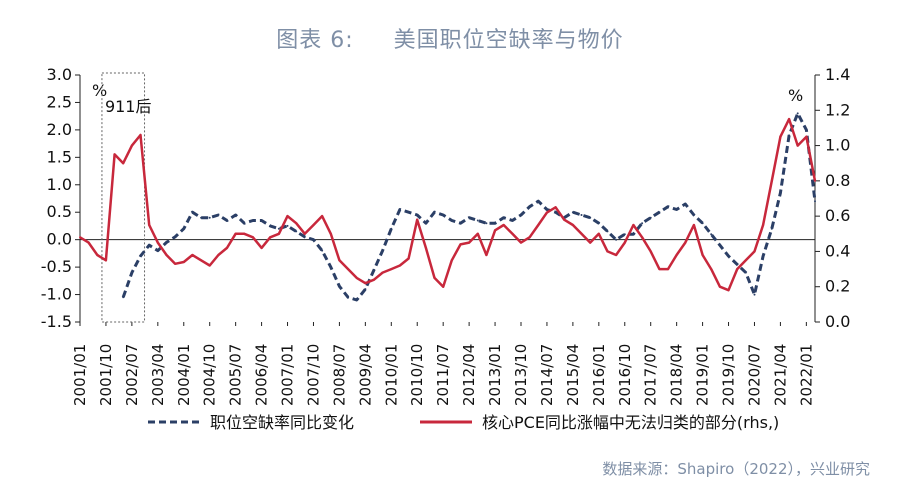 The height and width of the screenshot is (492, 900). I want to click on x-tick-label: 2006/04, so click(262, 375).